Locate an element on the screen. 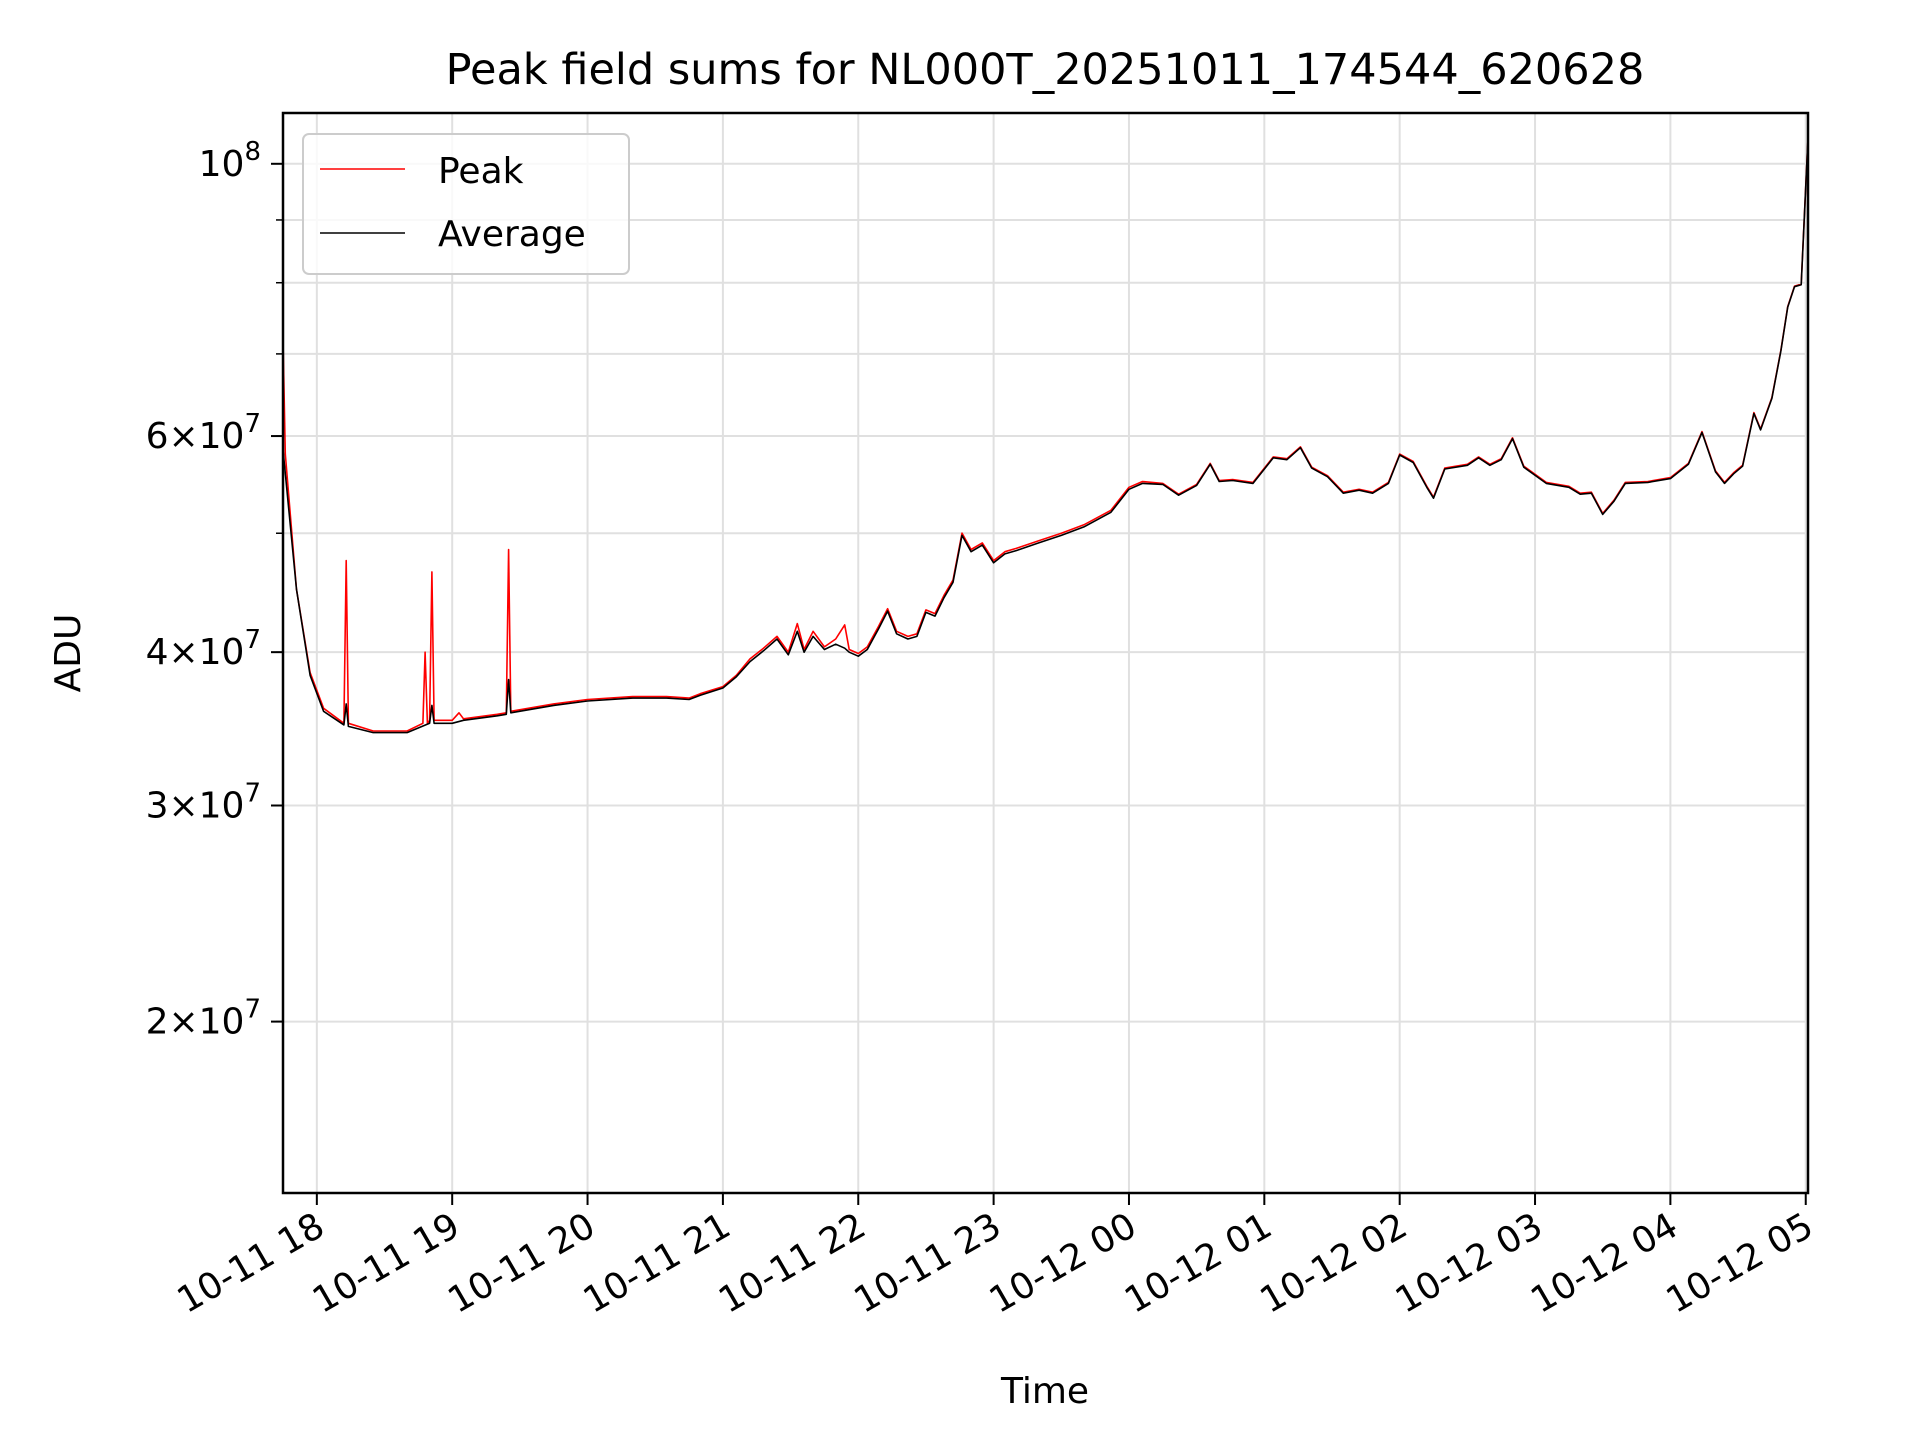 This screenshot has height=1440, width=1920. legend: Peak Average is located at coordinates (466, 204).